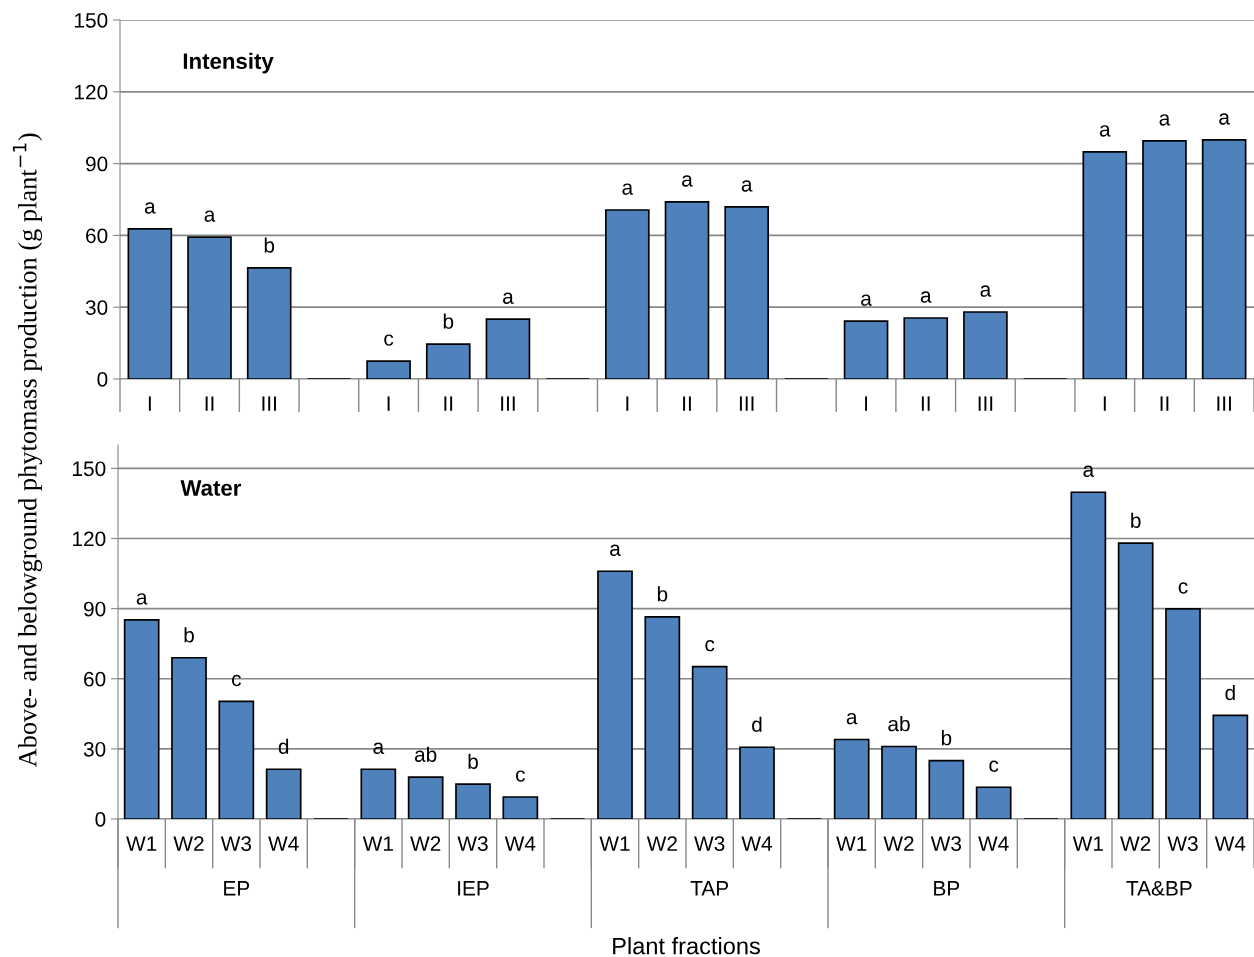 The height and width of the screenshot is (957, 1254). Describe the element at coordinates (102, 379) in the screenshot. I see `y-tick-label: 0` at that location.